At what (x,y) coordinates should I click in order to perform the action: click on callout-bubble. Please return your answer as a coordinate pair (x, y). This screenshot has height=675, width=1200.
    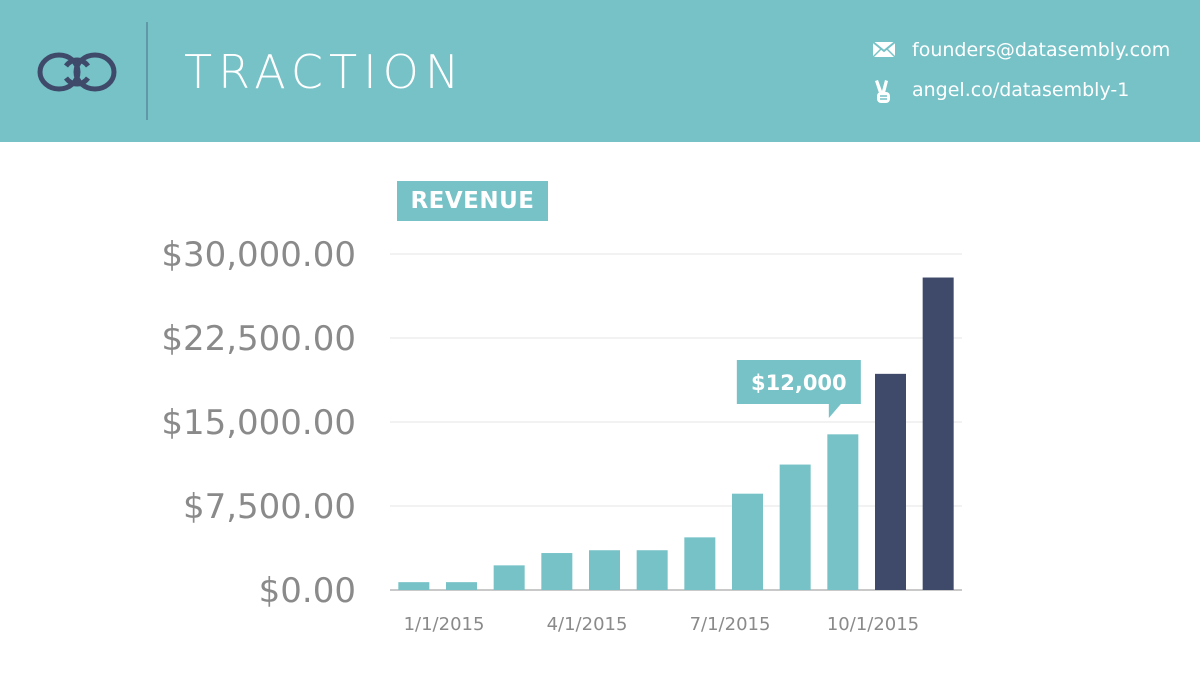
    Looking at the image, I should click on (798, 389).